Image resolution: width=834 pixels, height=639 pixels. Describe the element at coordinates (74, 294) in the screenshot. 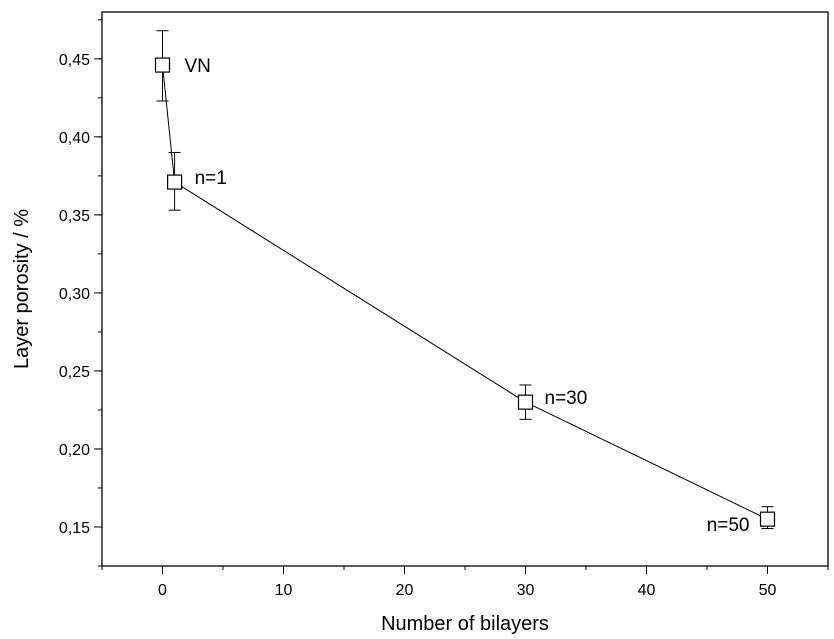

I see `y-tick-label: 0,30` at that location.